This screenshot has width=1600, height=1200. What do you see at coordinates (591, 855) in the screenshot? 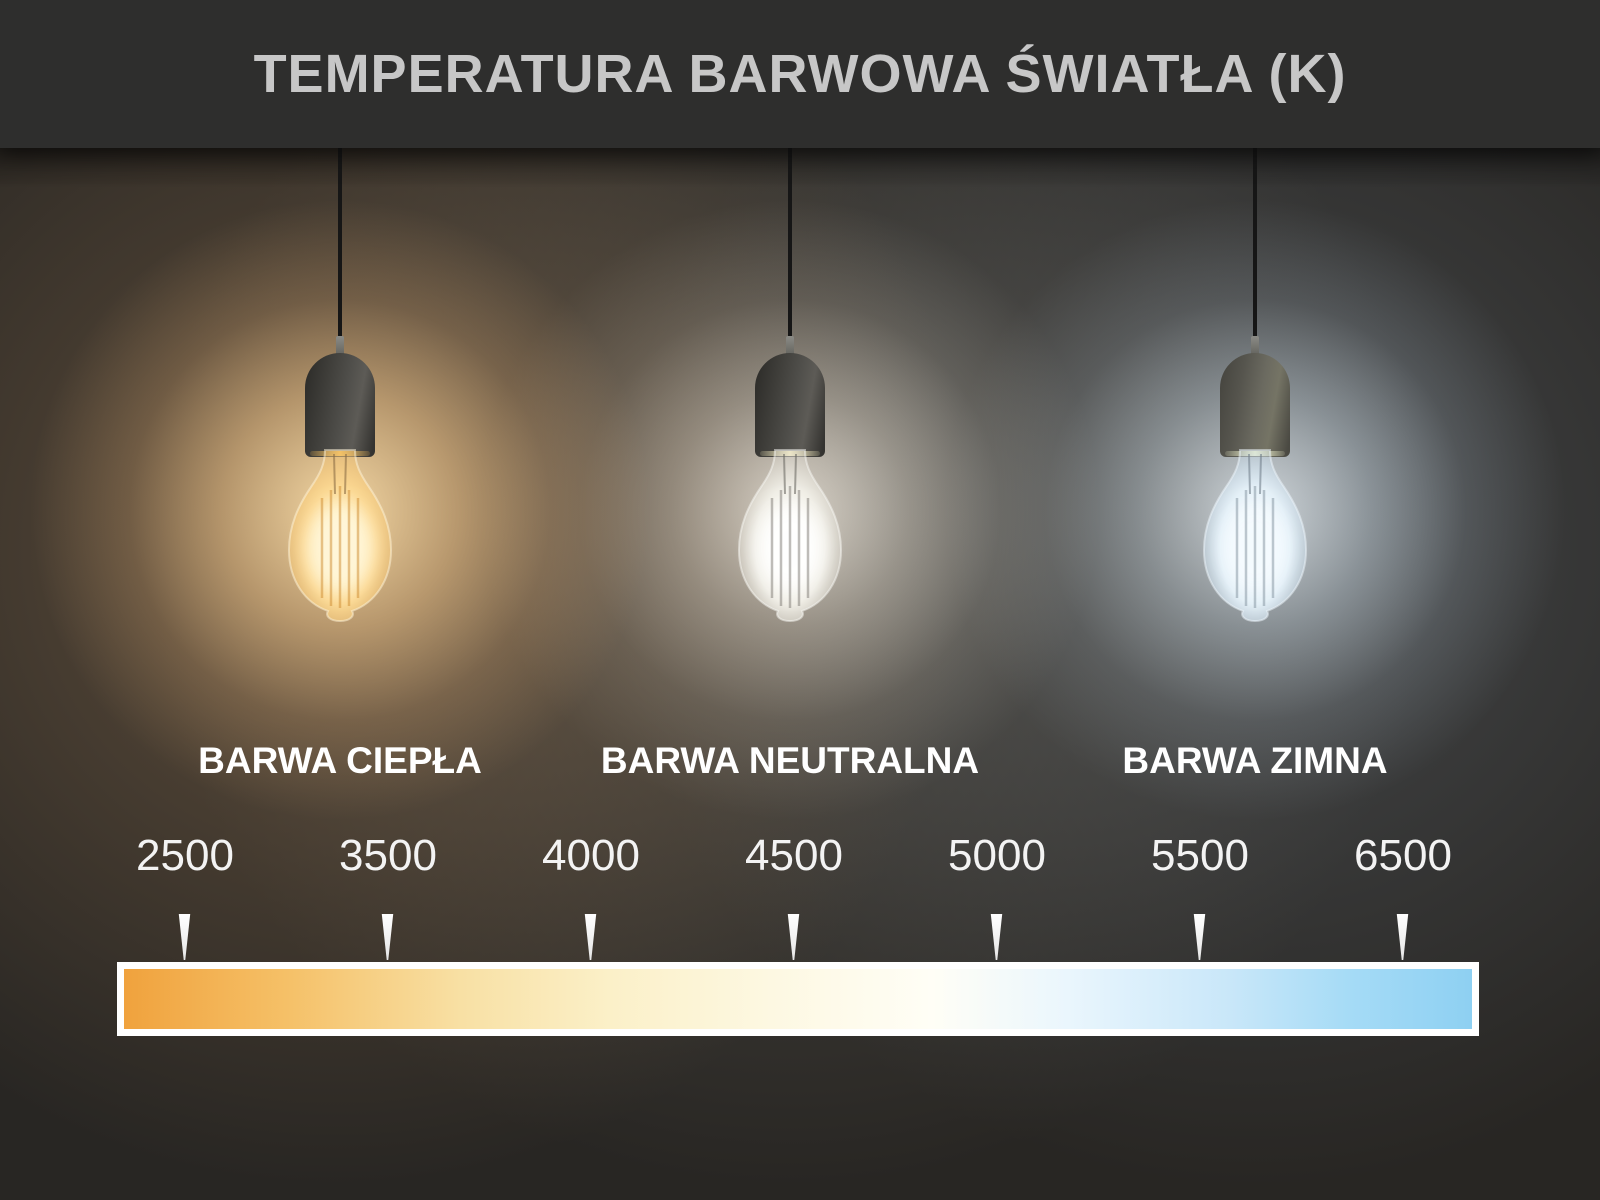
I see `tick-label-4000: 4000` at bounding box center [591, 855].